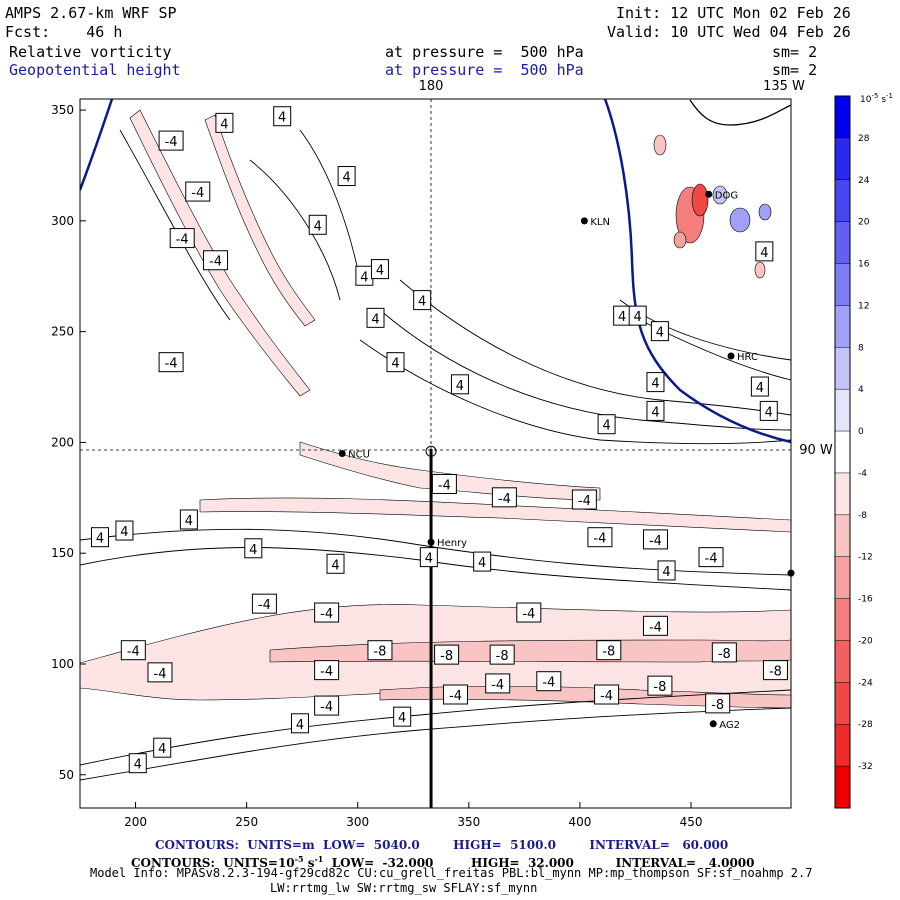 The height and width of the screenshot is (900, 900). Describe the element at coordinates (357, 822) in the screenshot. I see `x-tick-label: 300` at that location.